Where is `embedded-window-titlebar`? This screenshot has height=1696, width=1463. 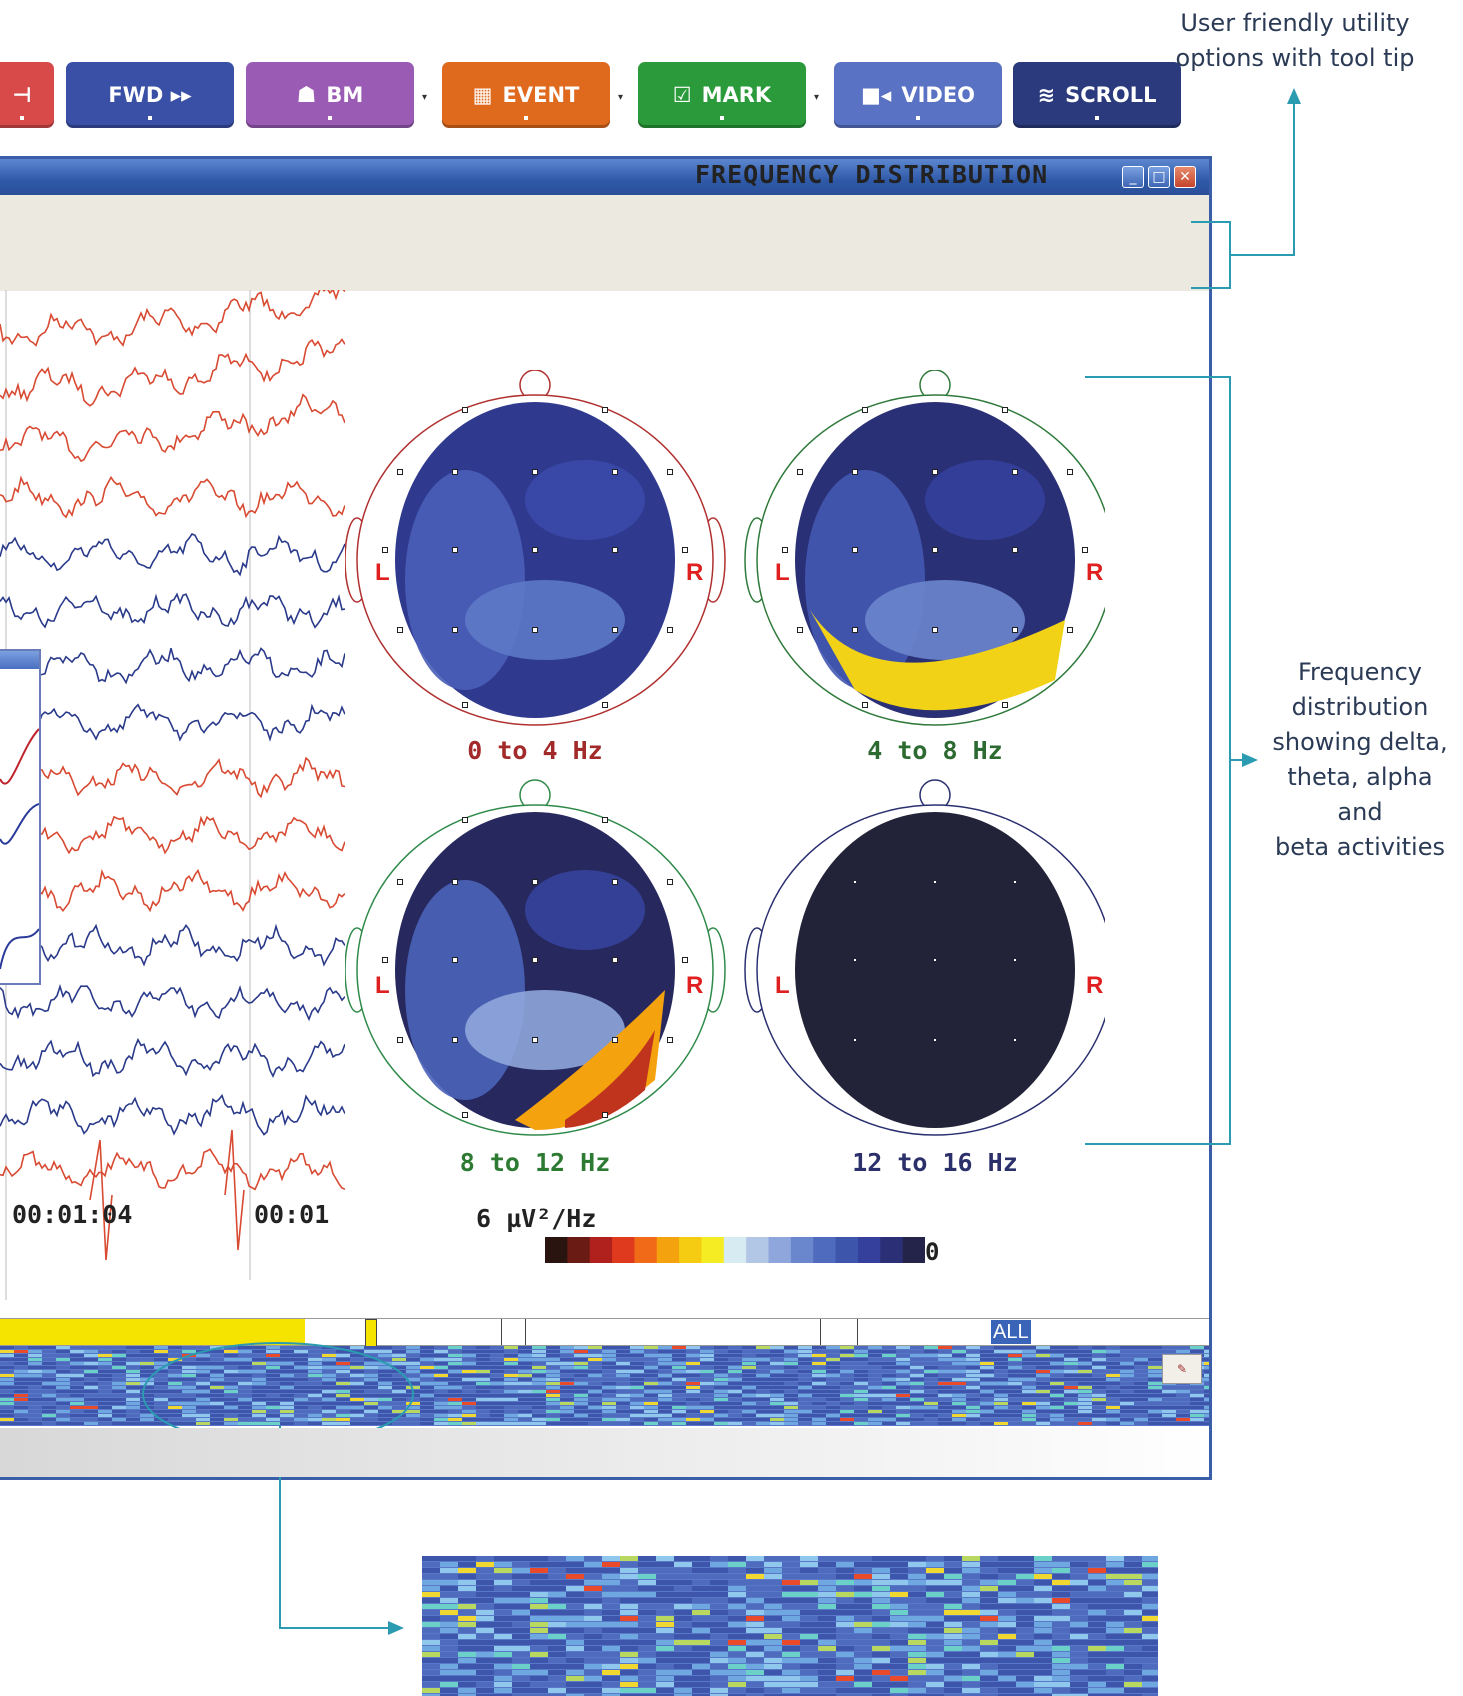
embedded-window-titlebar is located at coordinates (19, 660).